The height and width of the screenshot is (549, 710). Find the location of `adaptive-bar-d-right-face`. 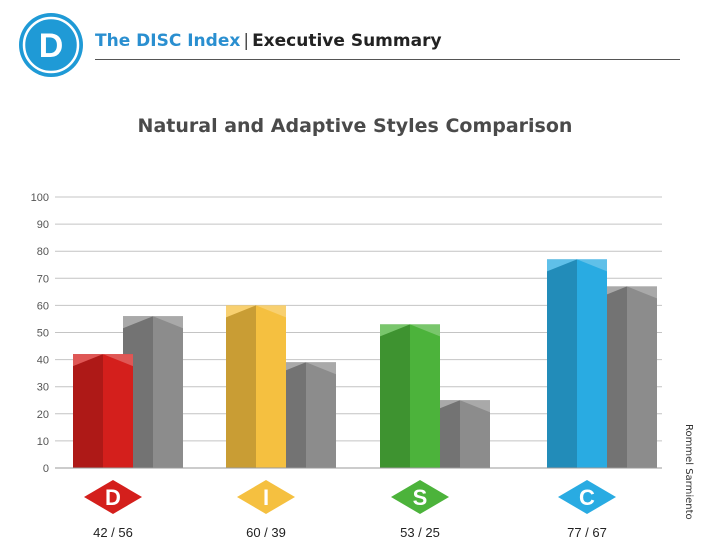

adaptive-bar-d-right-face is located at coordinates (168, 392).